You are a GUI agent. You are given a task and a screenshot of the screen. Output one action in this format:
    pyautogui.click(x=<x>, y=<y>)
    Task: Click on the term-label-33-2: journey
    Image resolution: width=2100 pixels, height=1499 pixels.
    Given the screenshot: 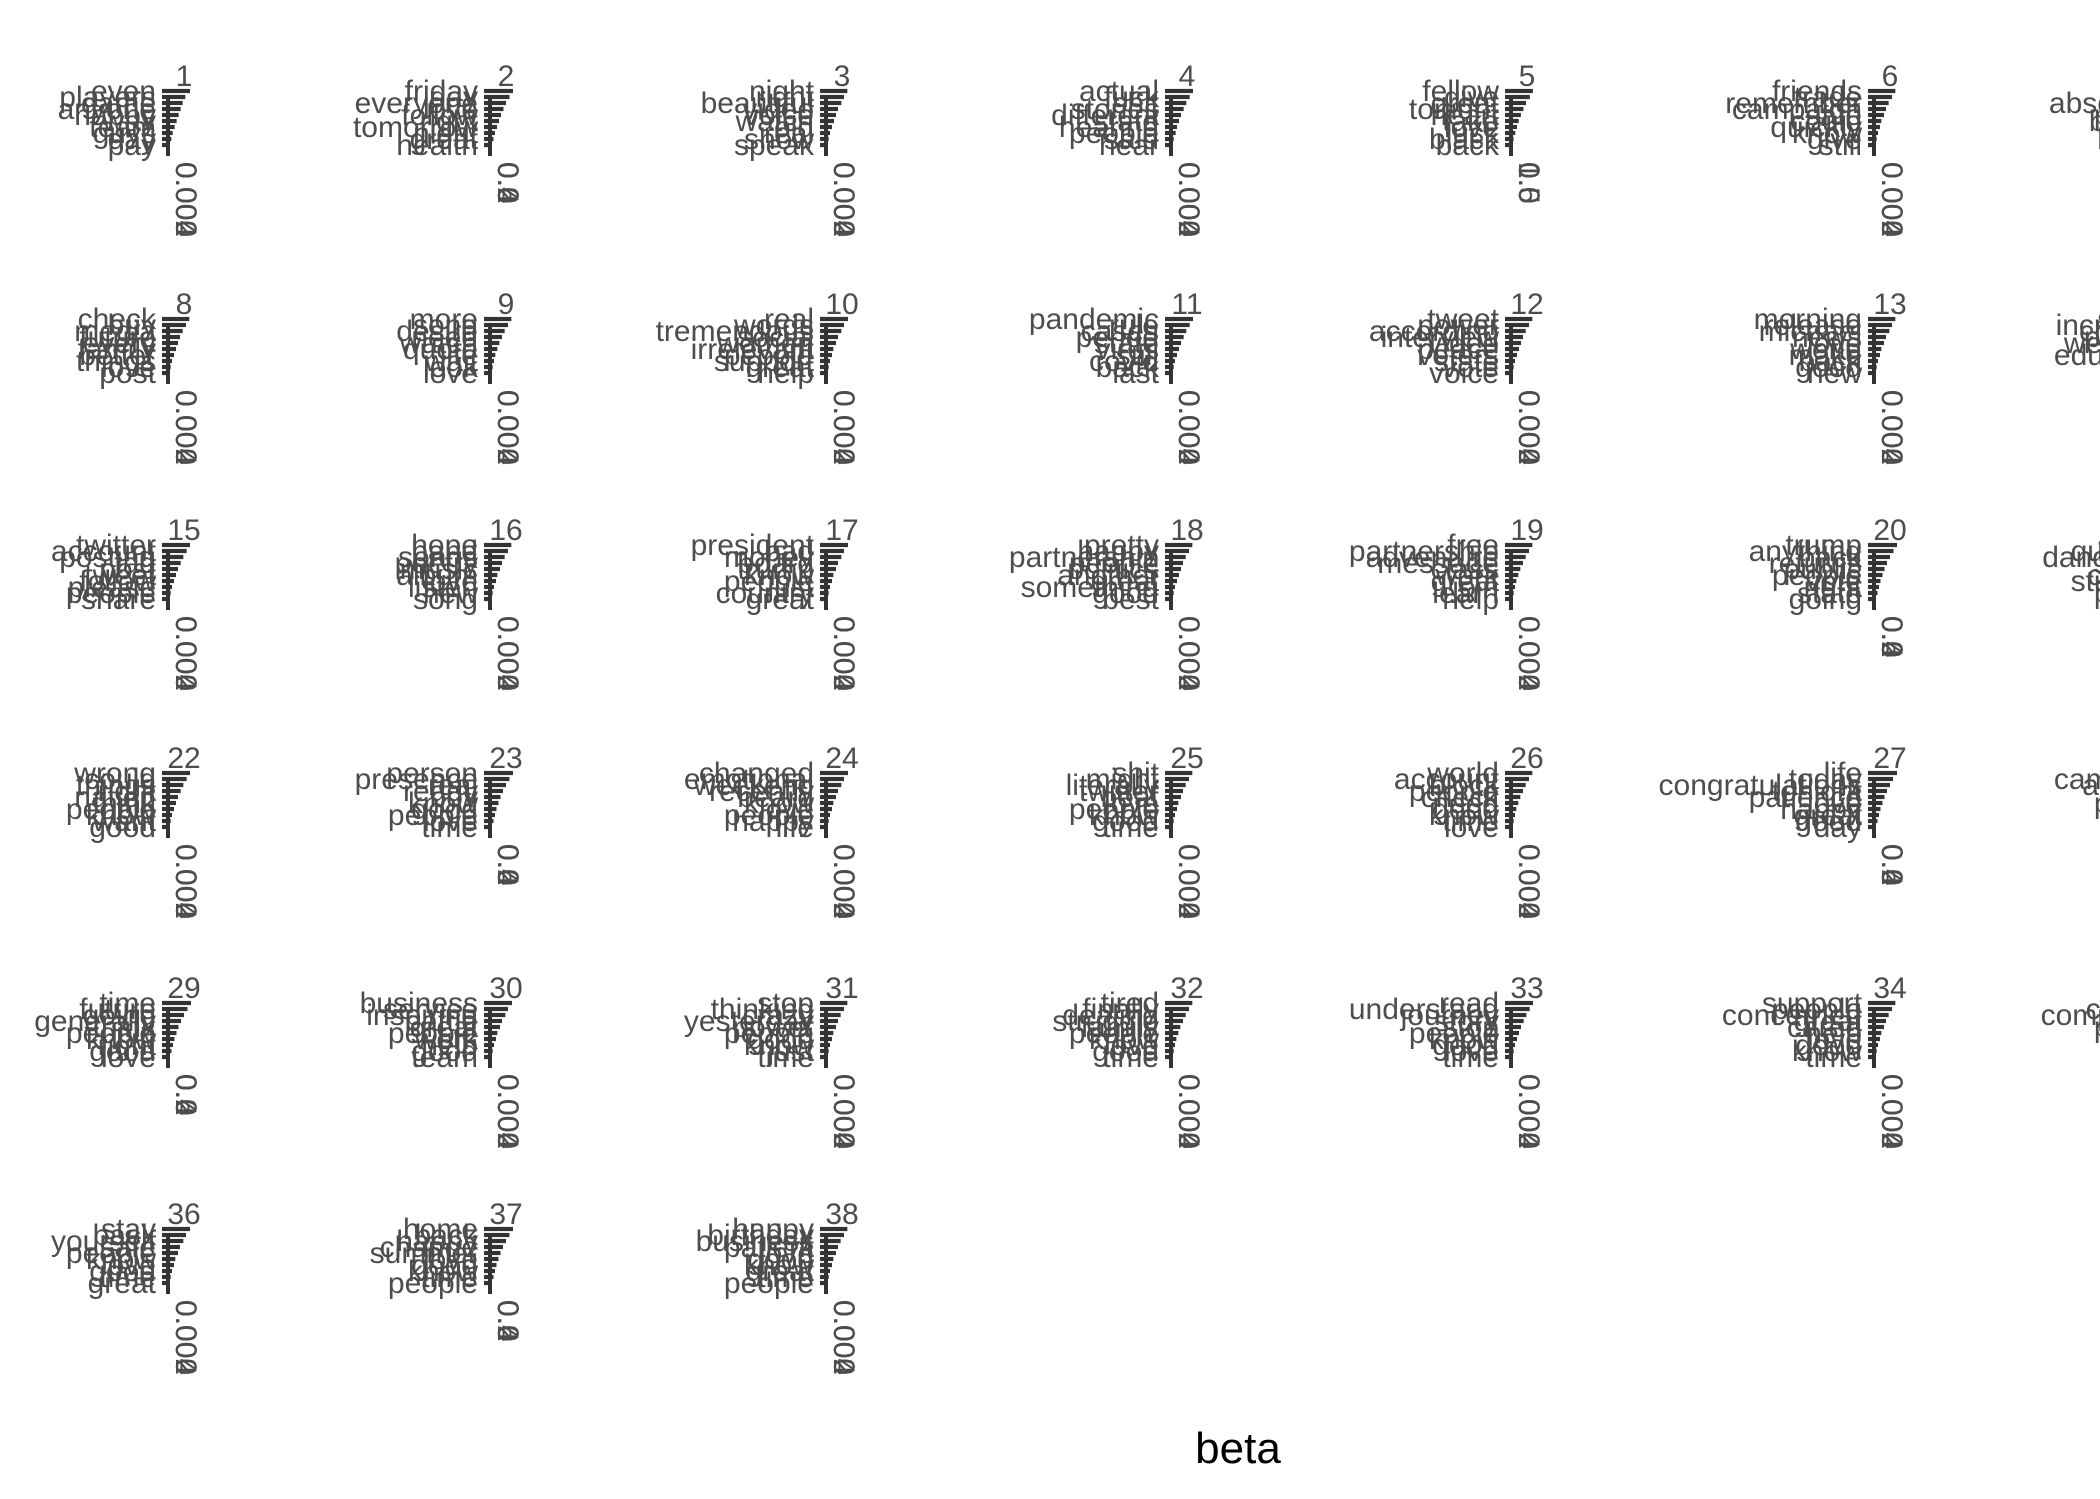 What is the action you would take?
    pyautogui.click(x=1449, y=1015)
    